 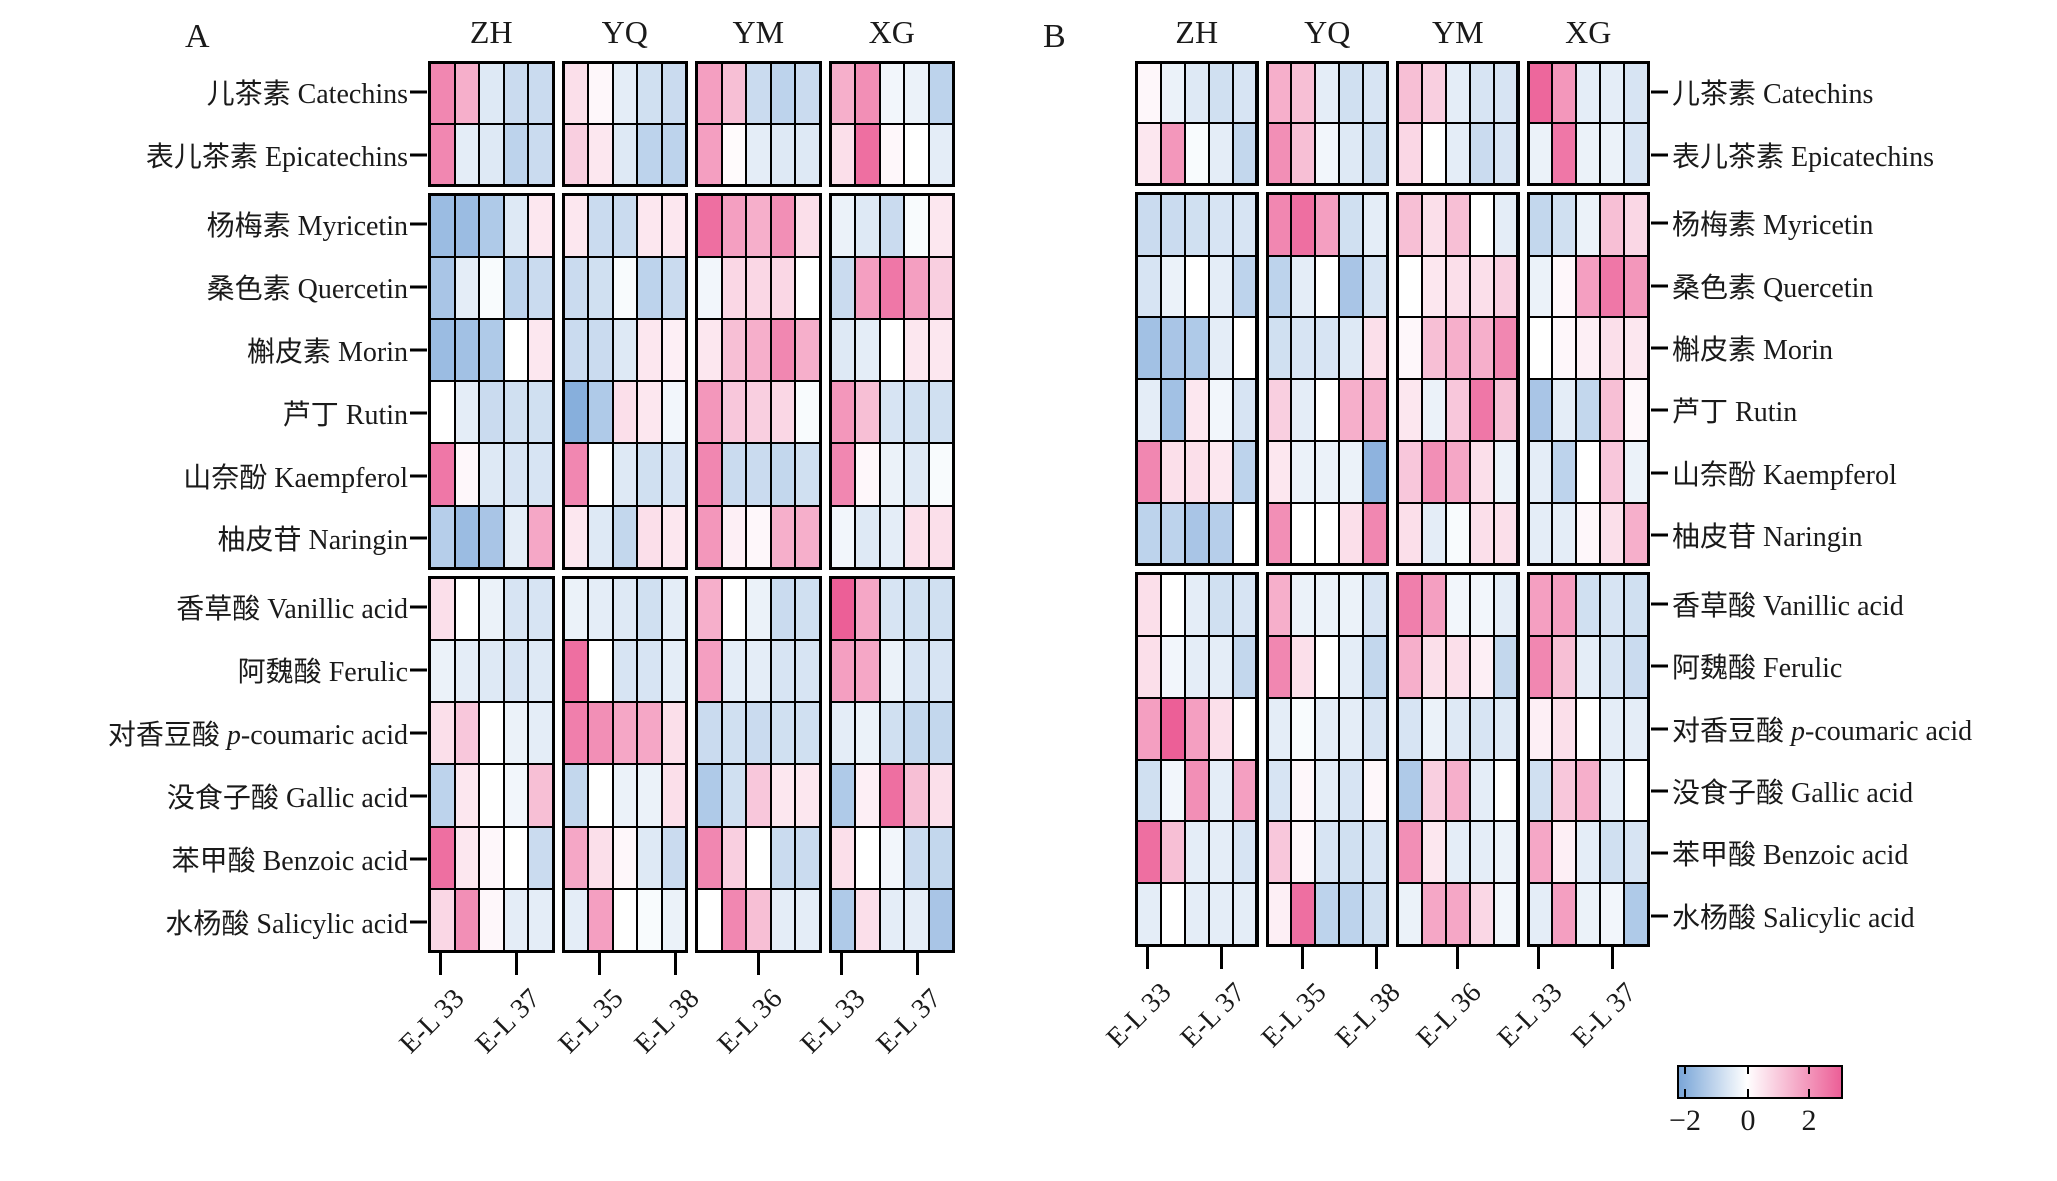 I want to click on x-axis-label: E-L 33, so click(x=1530, y=1015).